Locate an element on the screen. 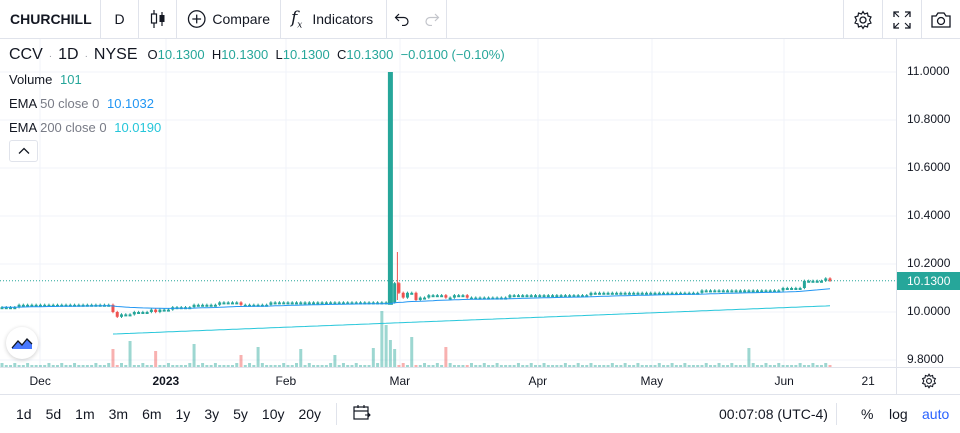 Image resolution: width=960 pixels, height=433 pixels. redo-button is located at coordinates (432, 19).